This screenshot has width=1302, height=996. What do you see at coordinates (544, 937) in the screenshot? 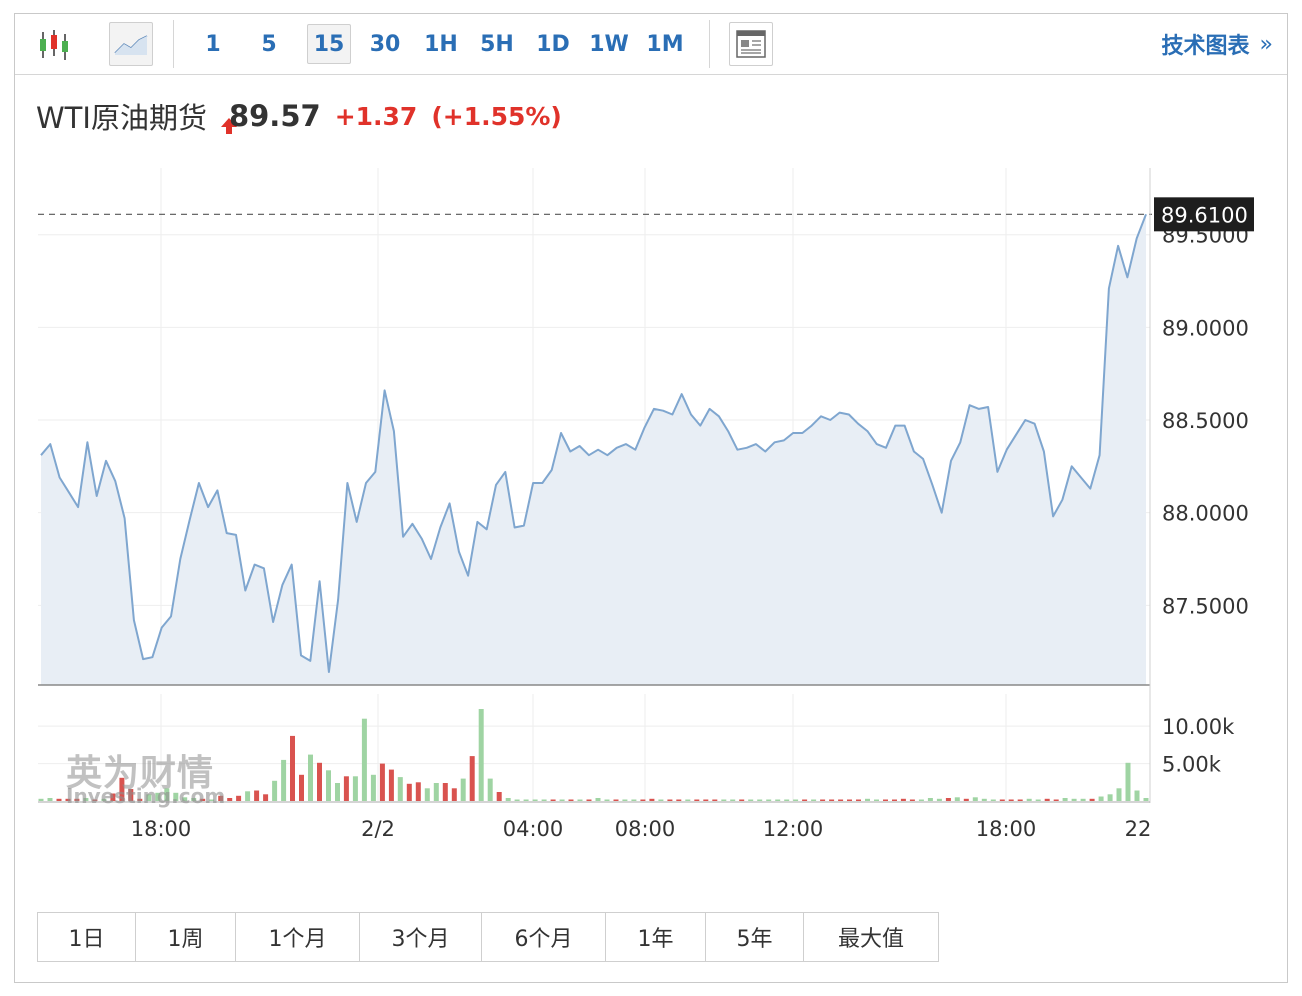
I see `range-button-4: 6个月` at bounding box center [544, 937].